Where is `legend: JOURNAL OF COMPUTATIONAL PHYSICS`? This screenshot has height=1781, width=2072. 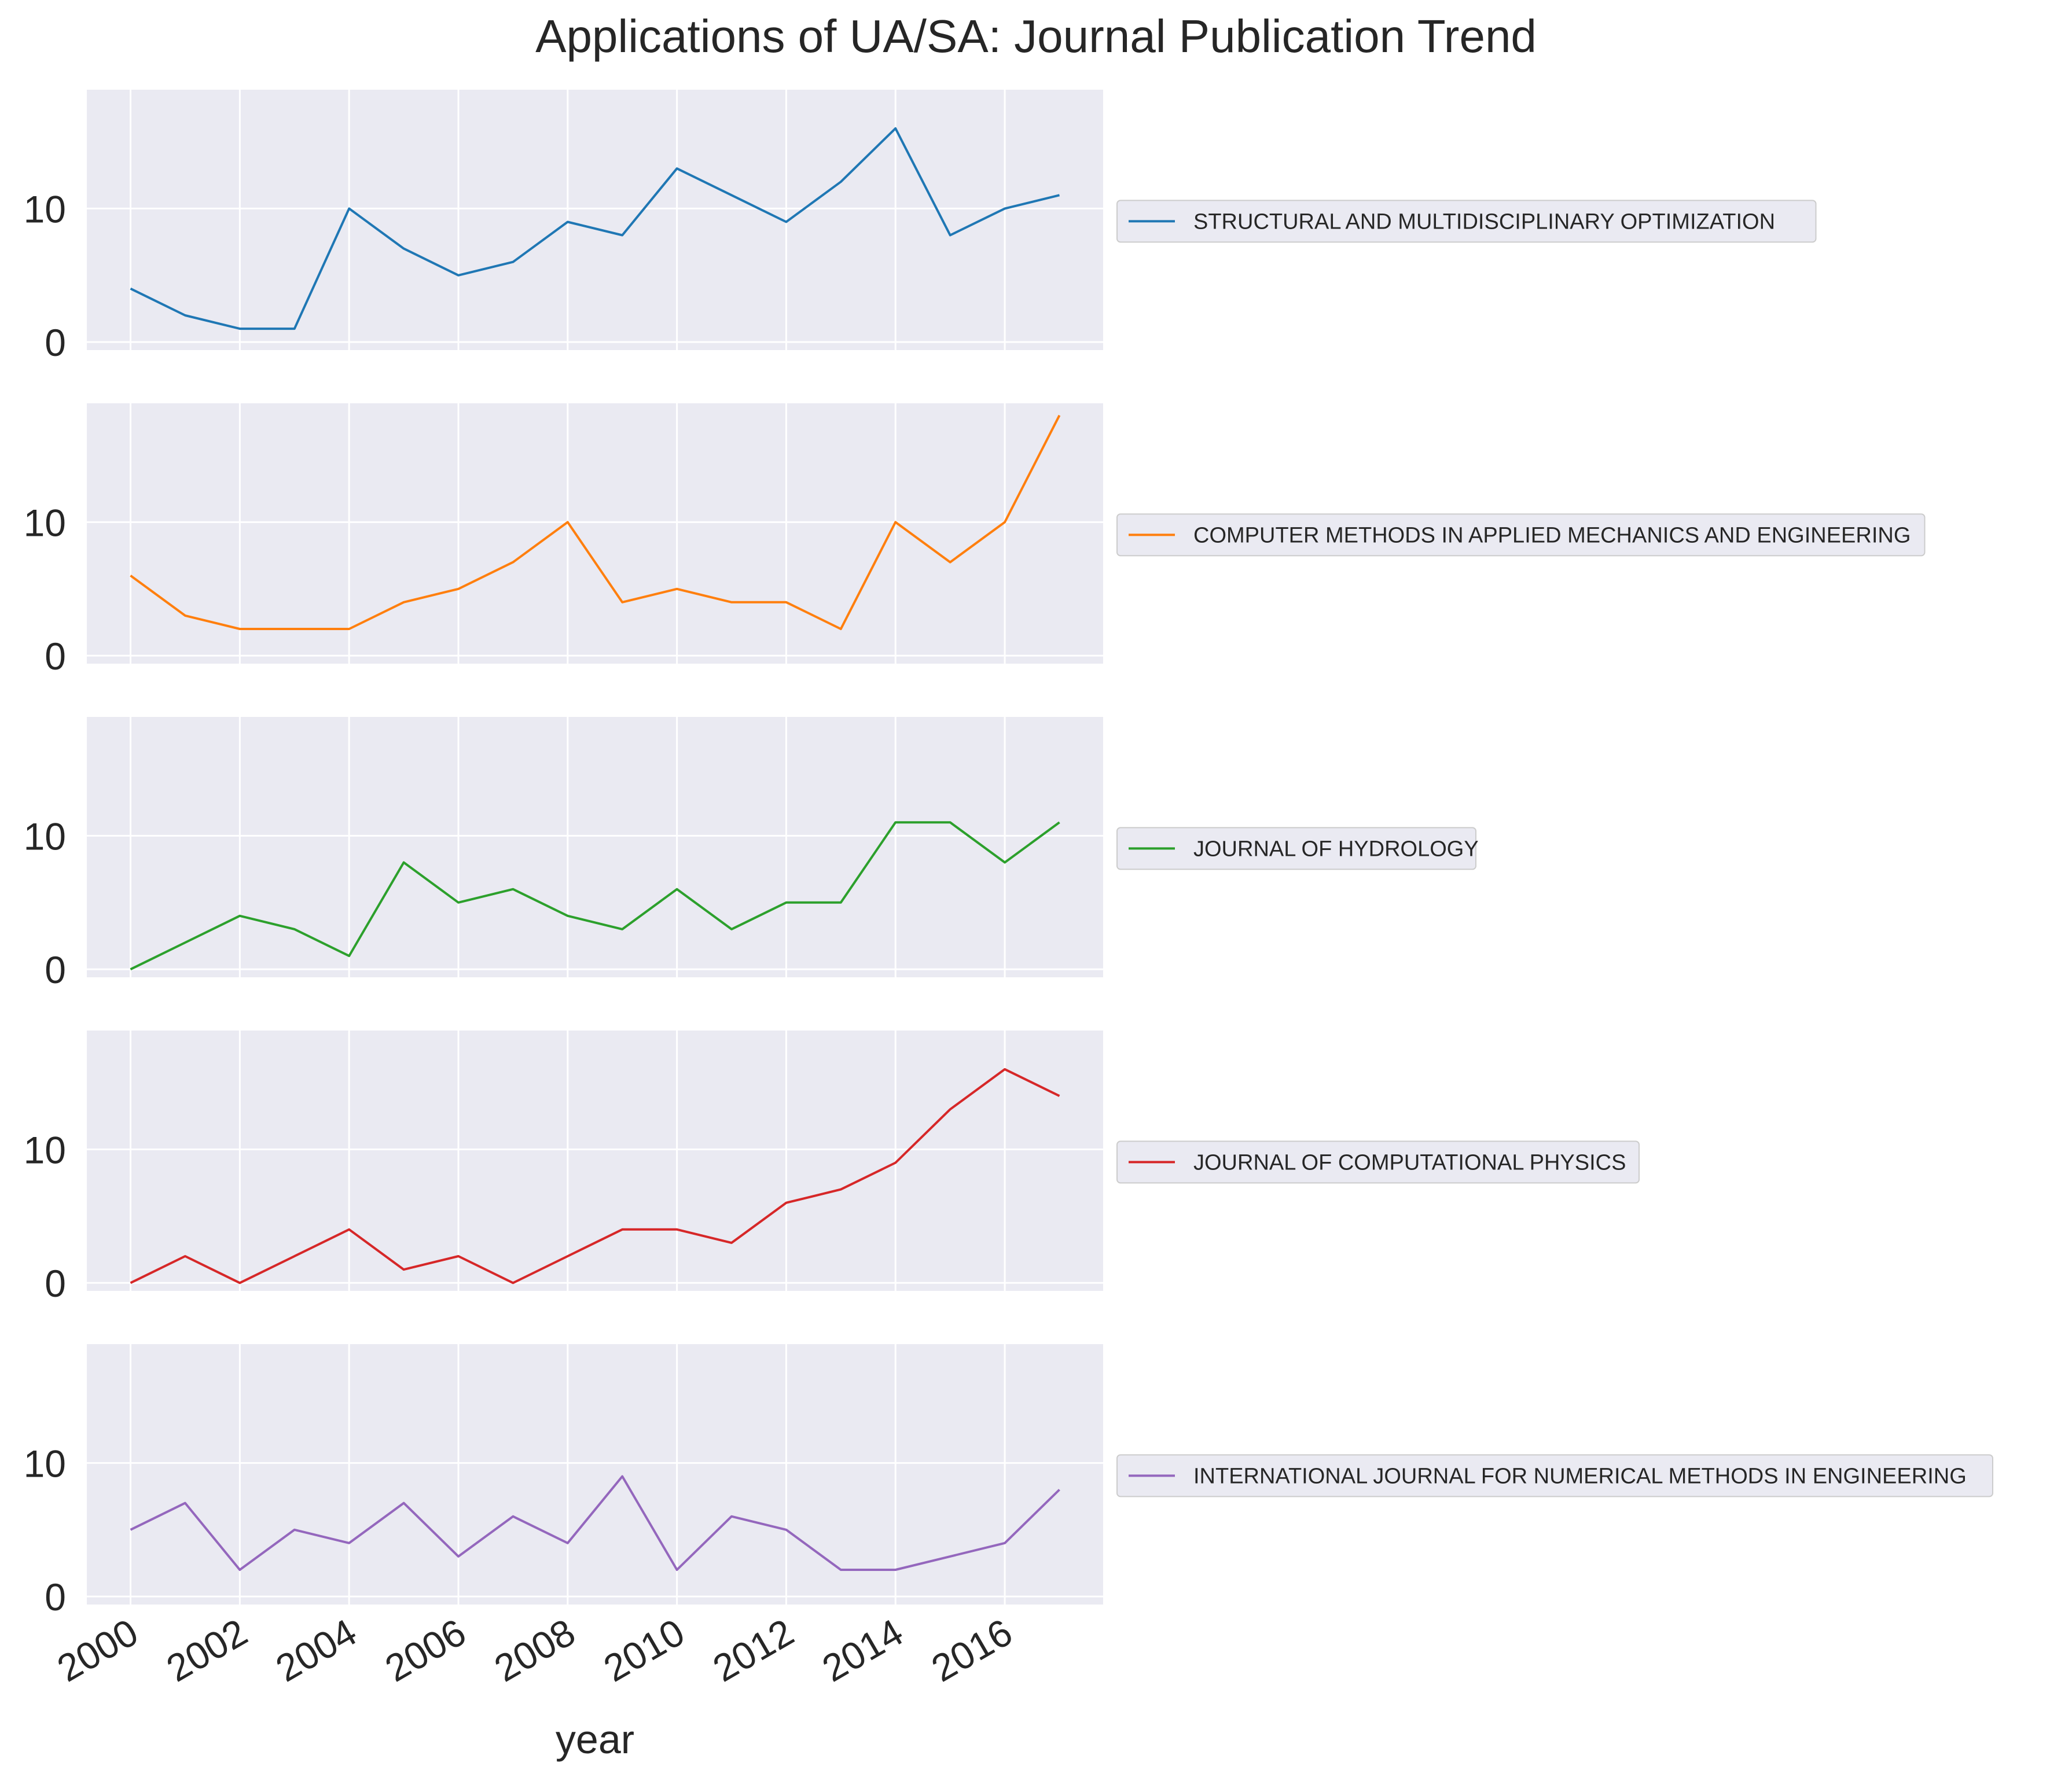 legend: JOURNAL OF COMPUTATIONAL PHYSICS is located at coordinates (1378, 1162).